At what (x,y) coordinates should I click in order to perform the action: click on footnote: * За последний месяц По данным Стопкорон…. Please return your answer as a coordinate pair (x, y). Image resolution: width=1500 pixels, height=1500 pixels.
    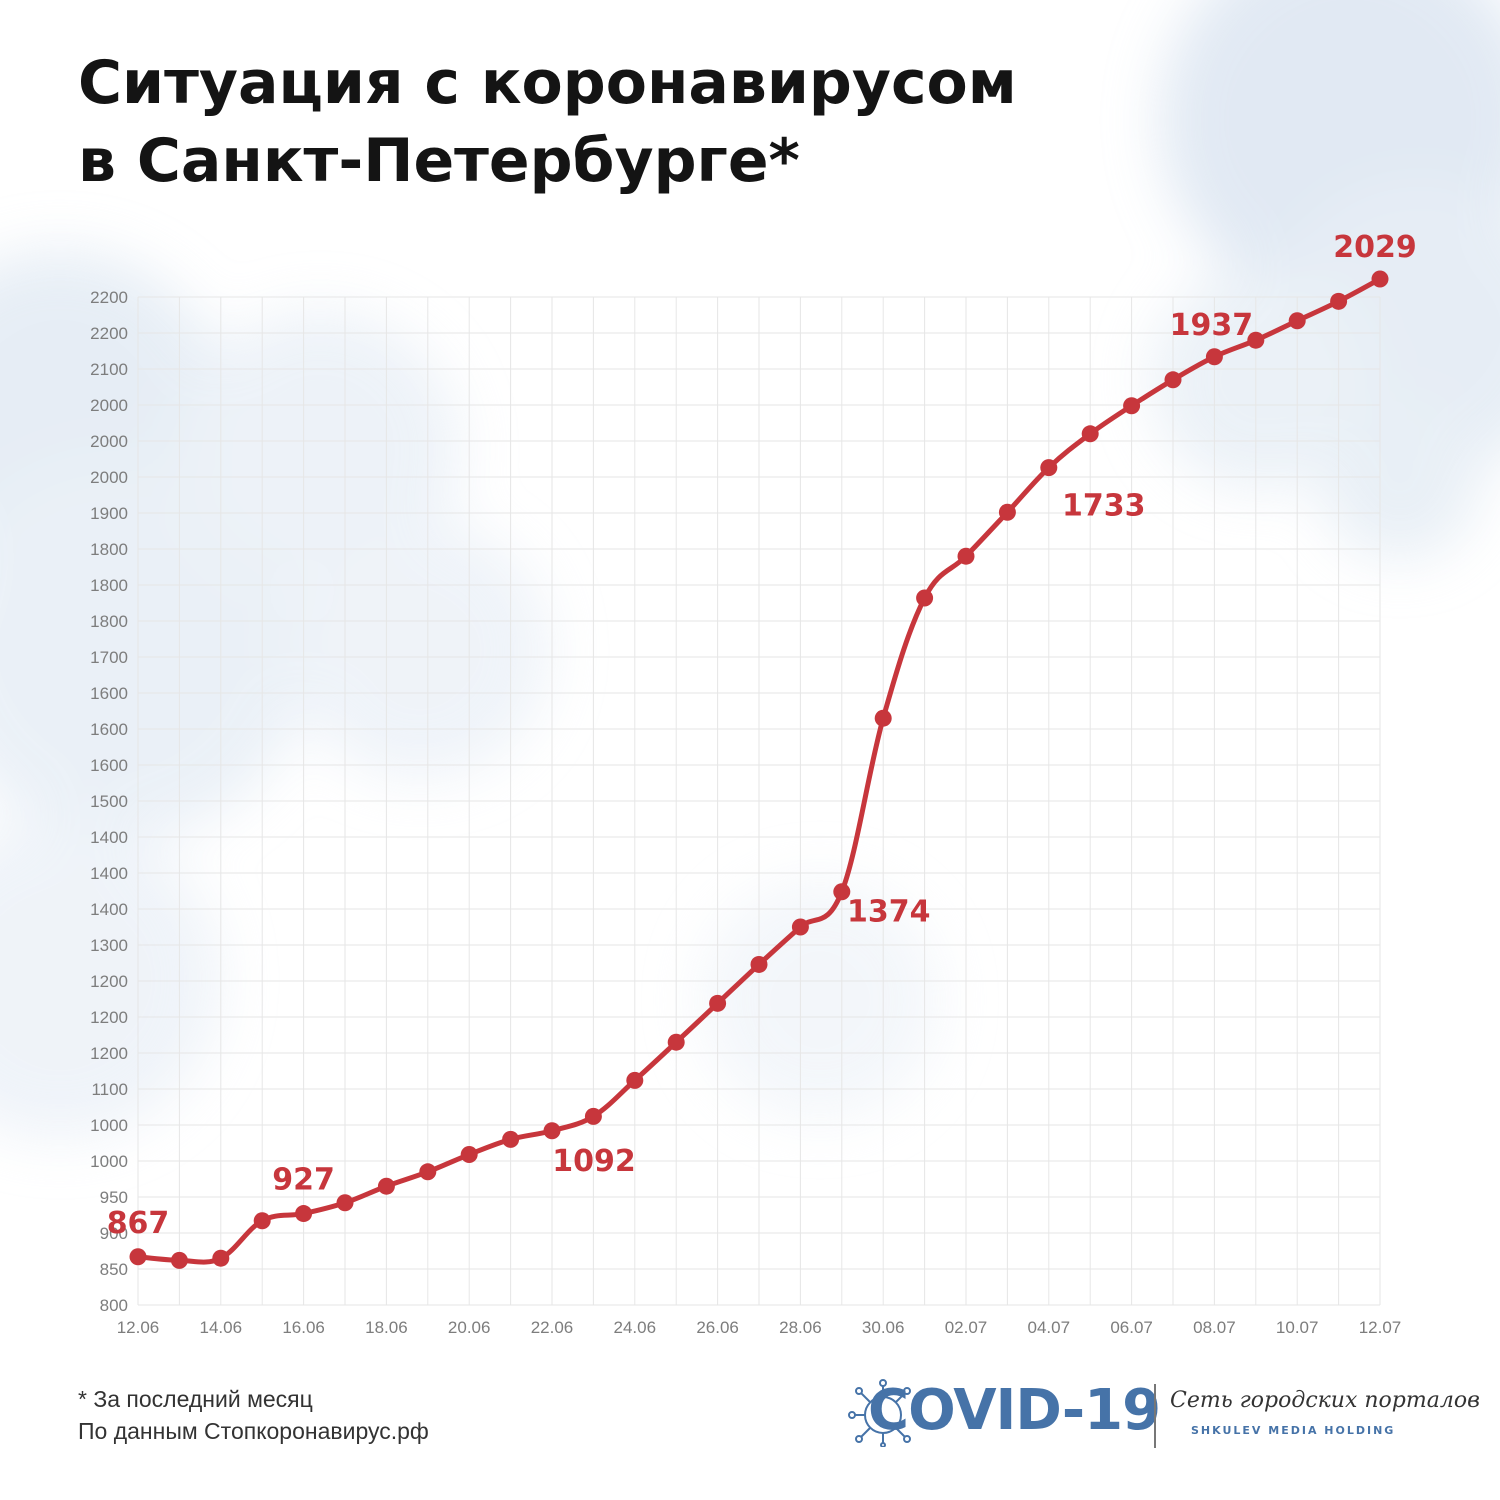
    Looking at the image, I should click on (253, 1415).